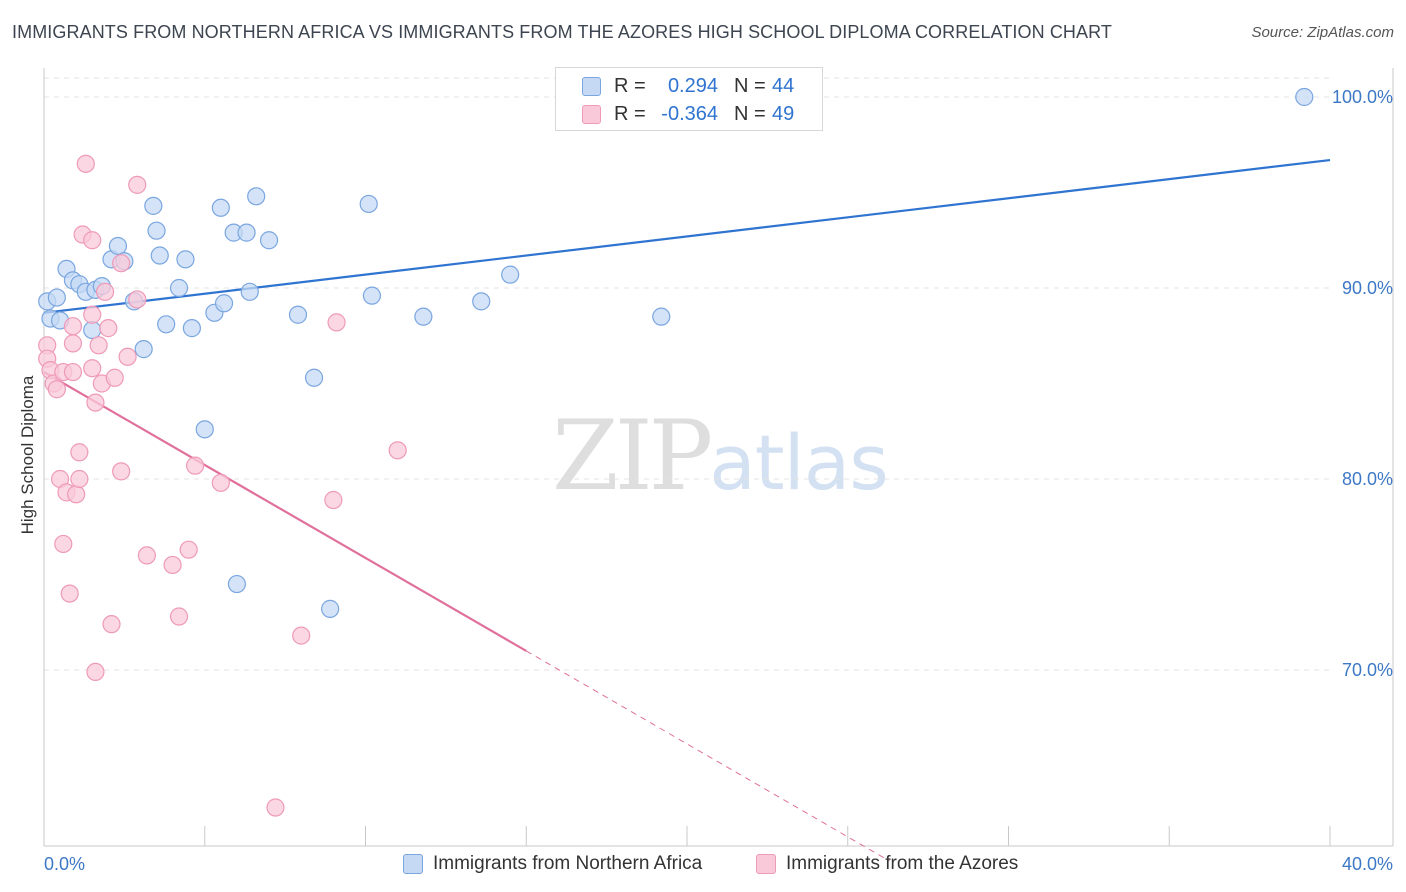 The image size is (1406, 892). What do you see at coordinates (285, 511) in the screenshot?
I see `trendline-azores` at bounding box center [285, 511].